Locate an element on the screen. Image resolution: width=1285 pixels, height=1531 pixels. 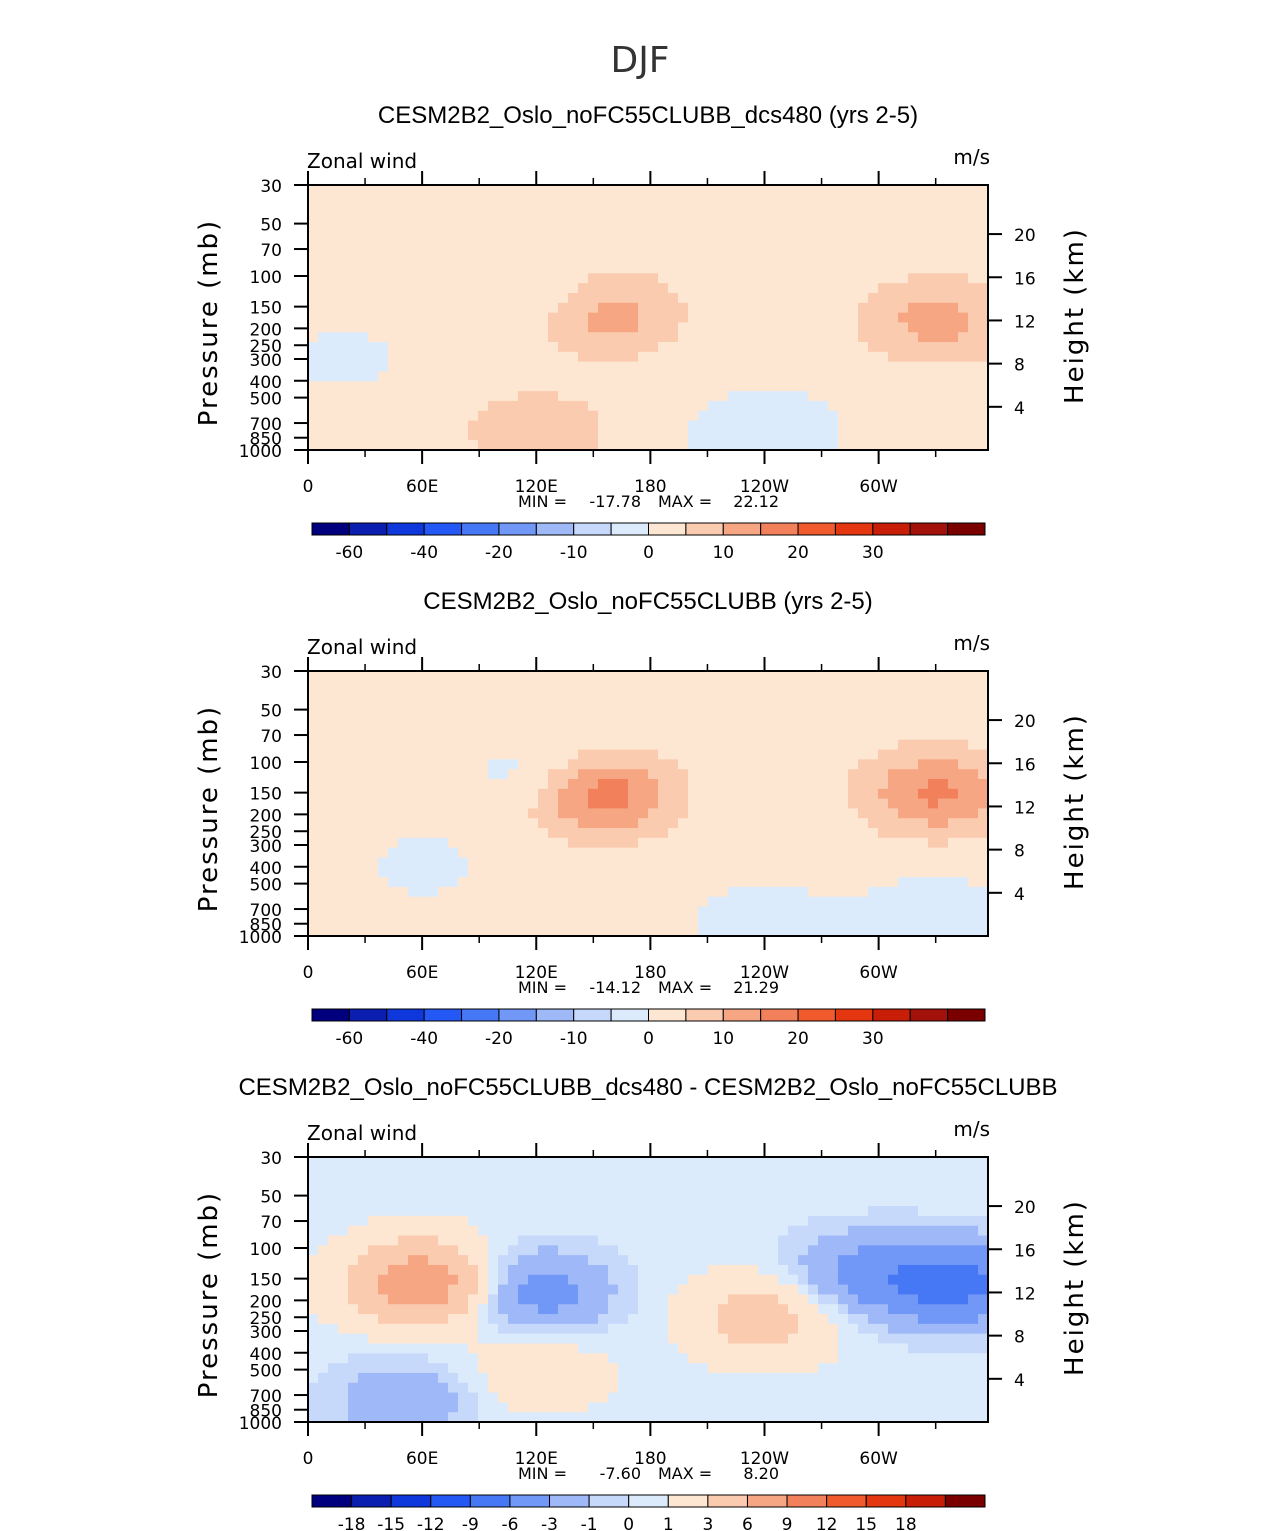
y2-tick-label: 16 is located at coordinates (1025, 279).